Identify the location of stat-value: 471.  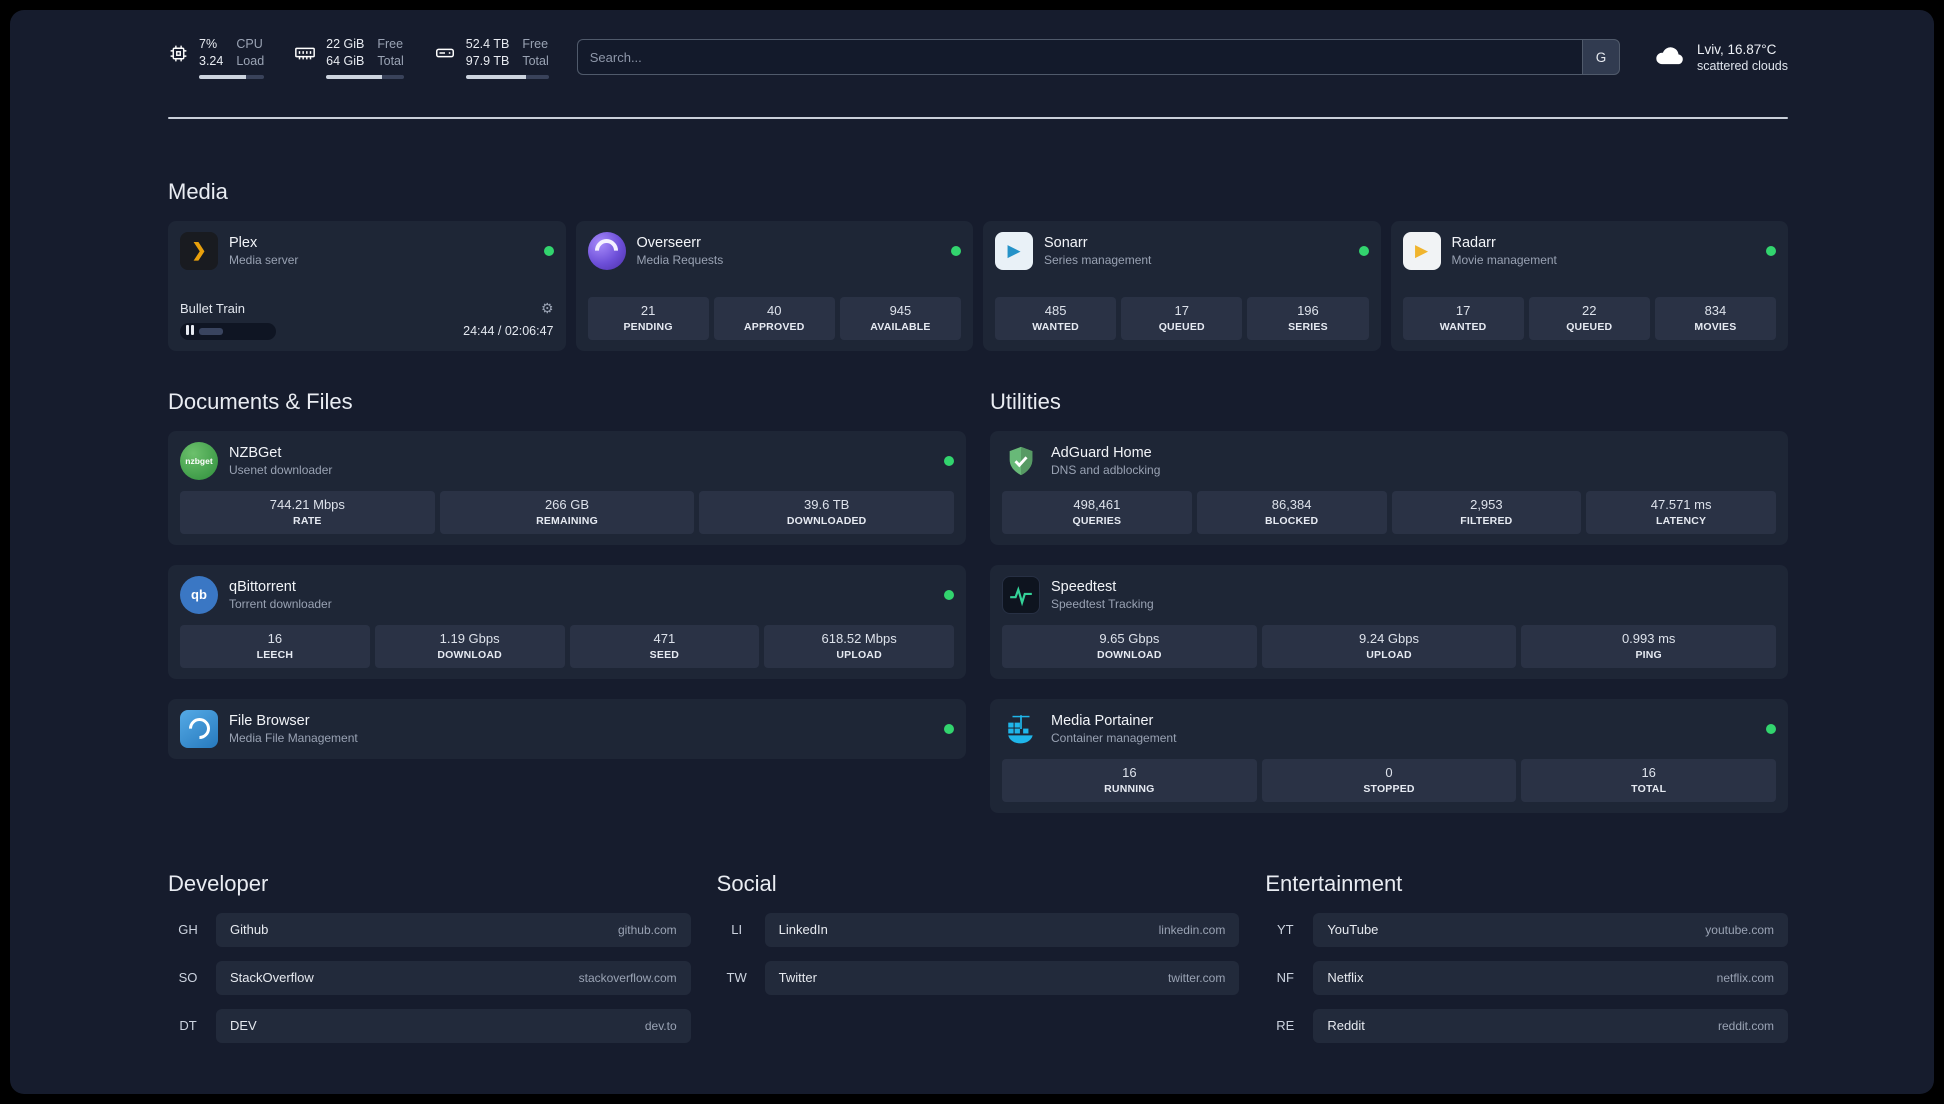
(664, 638).